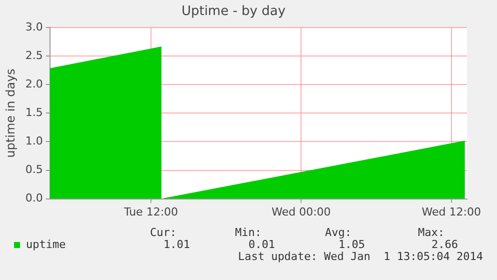 This screenshot has width=497, height=280. Describe the element at coordinates (34, 169) in the screenshot. I see `y-tick-label: 0.5` at that location.